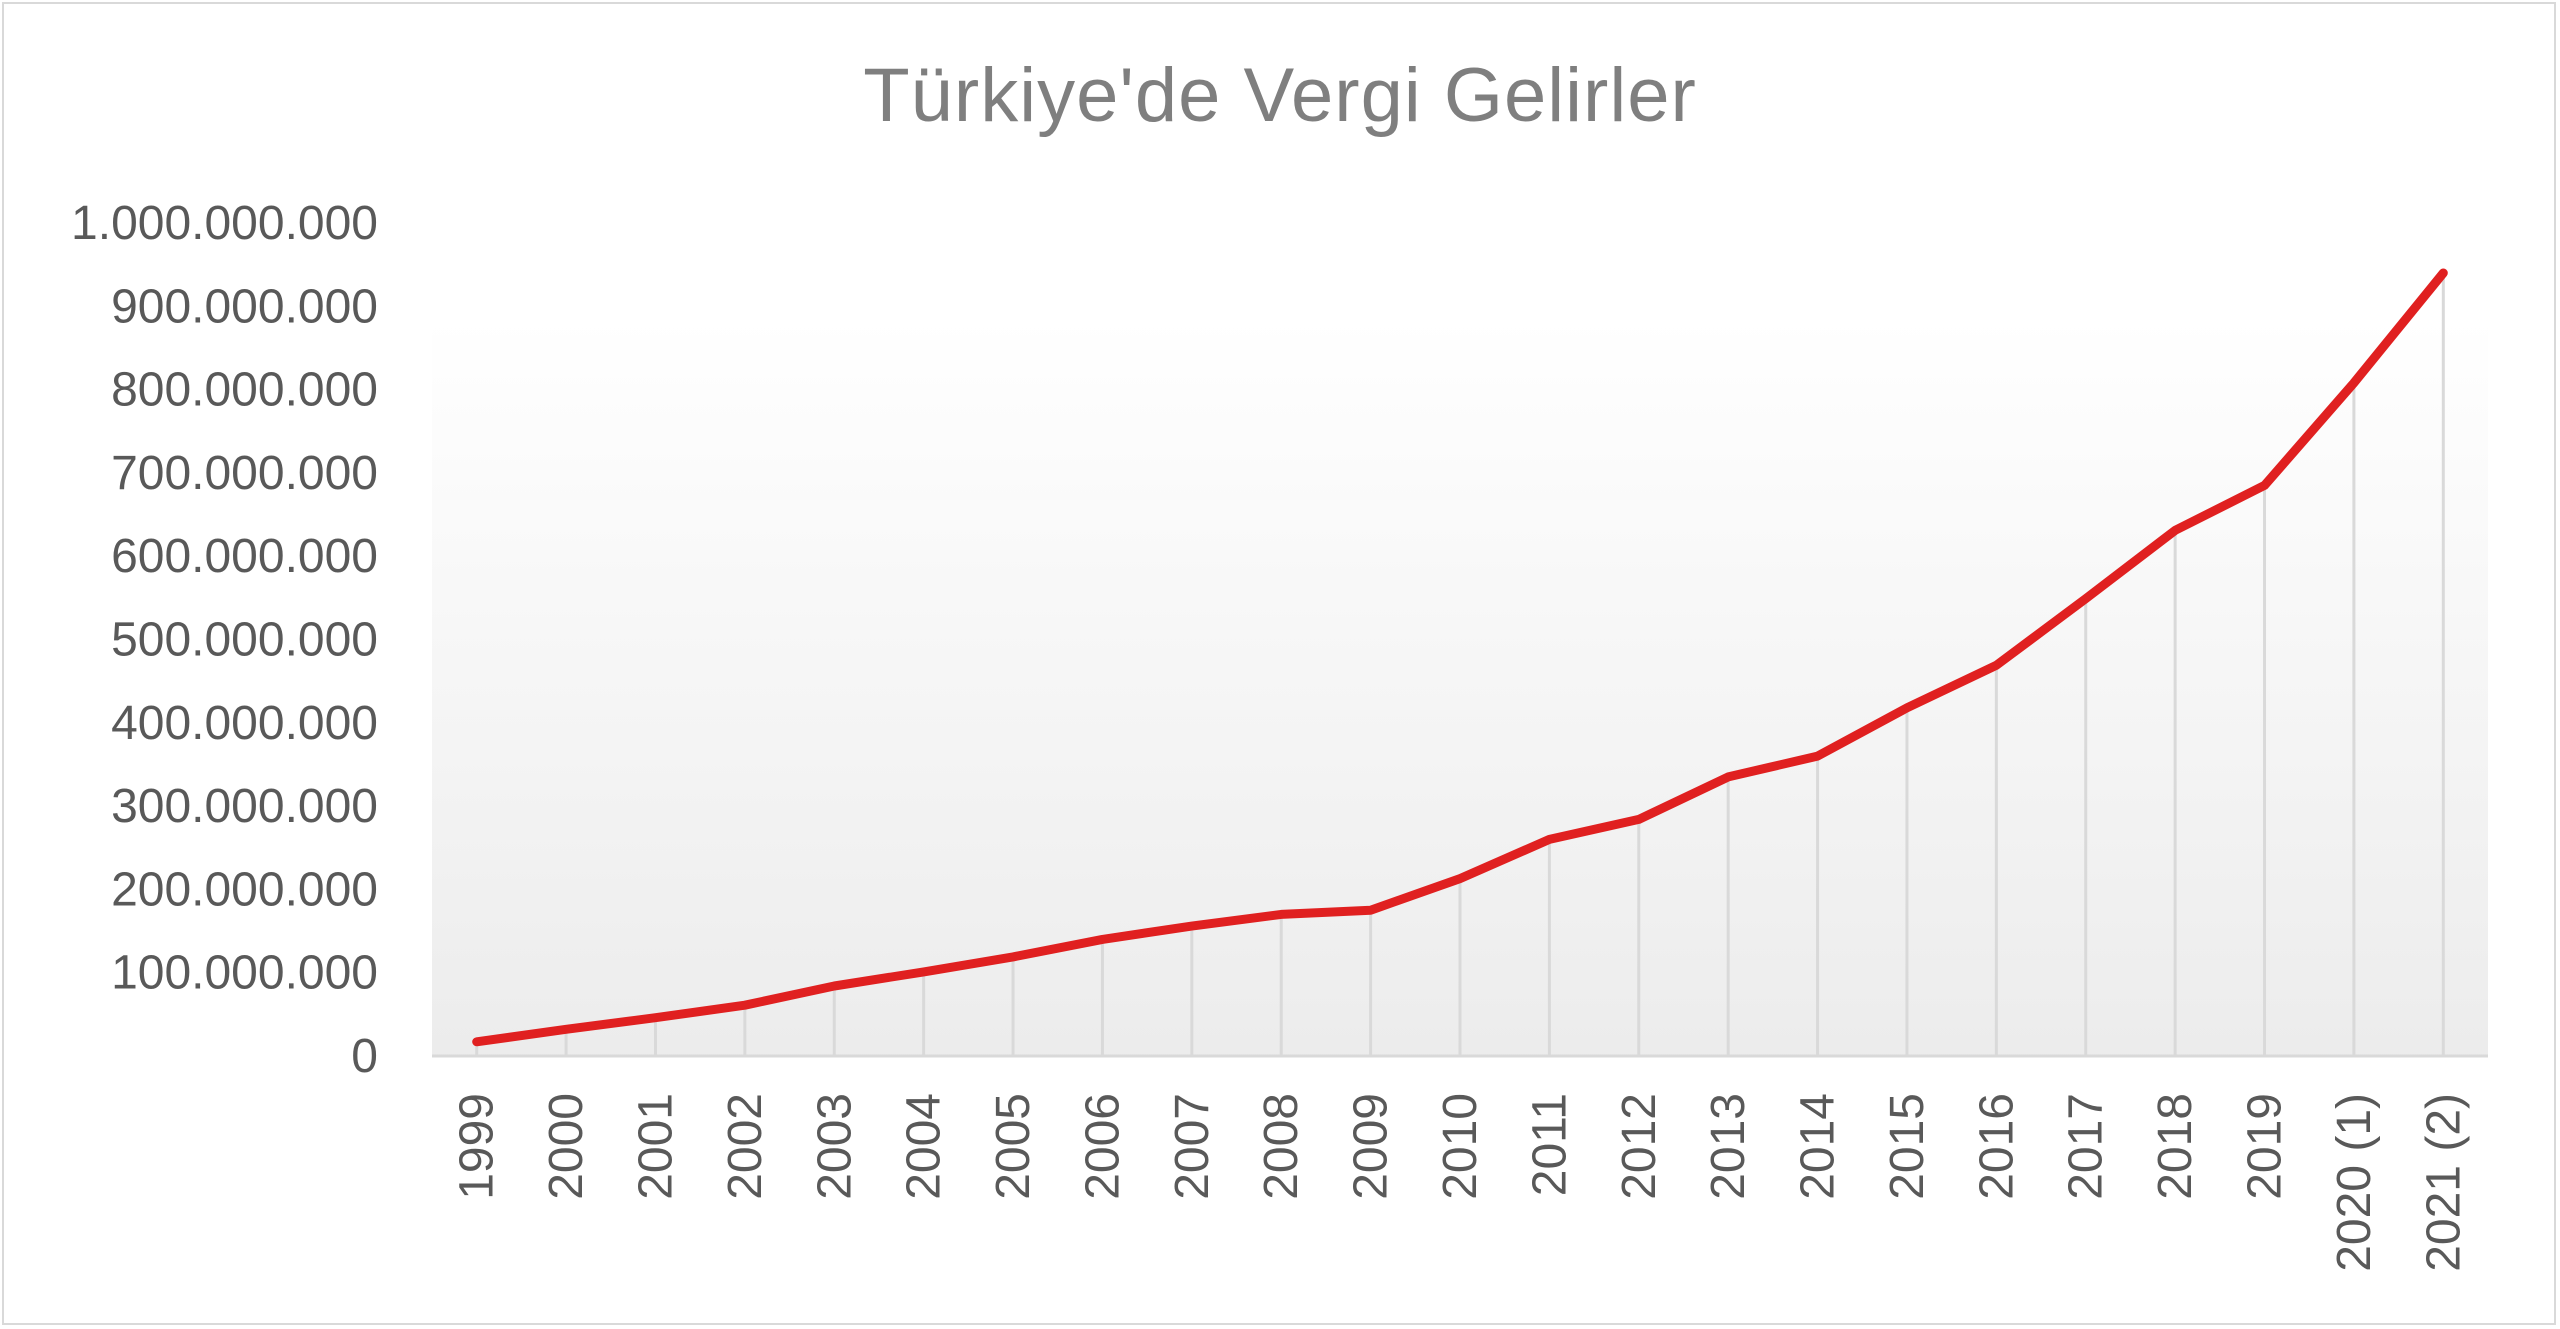  Describe the element at coordinates (1549, 1144) in the screenshot. I see `x-tick-label: 2011` at that location.